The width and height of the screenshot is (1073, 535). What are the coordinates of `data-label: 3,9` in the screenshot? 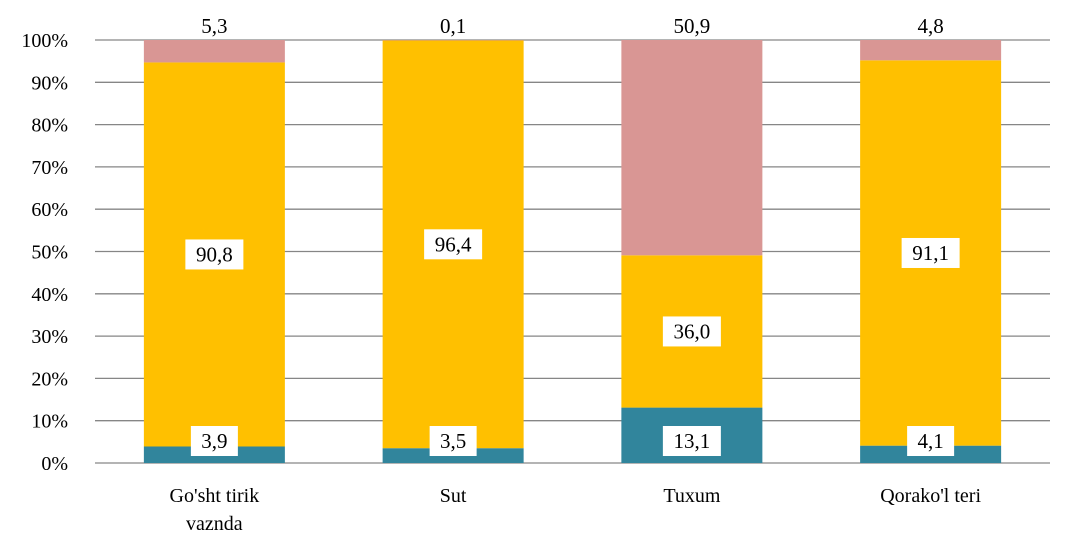 It's located at (214, 441).